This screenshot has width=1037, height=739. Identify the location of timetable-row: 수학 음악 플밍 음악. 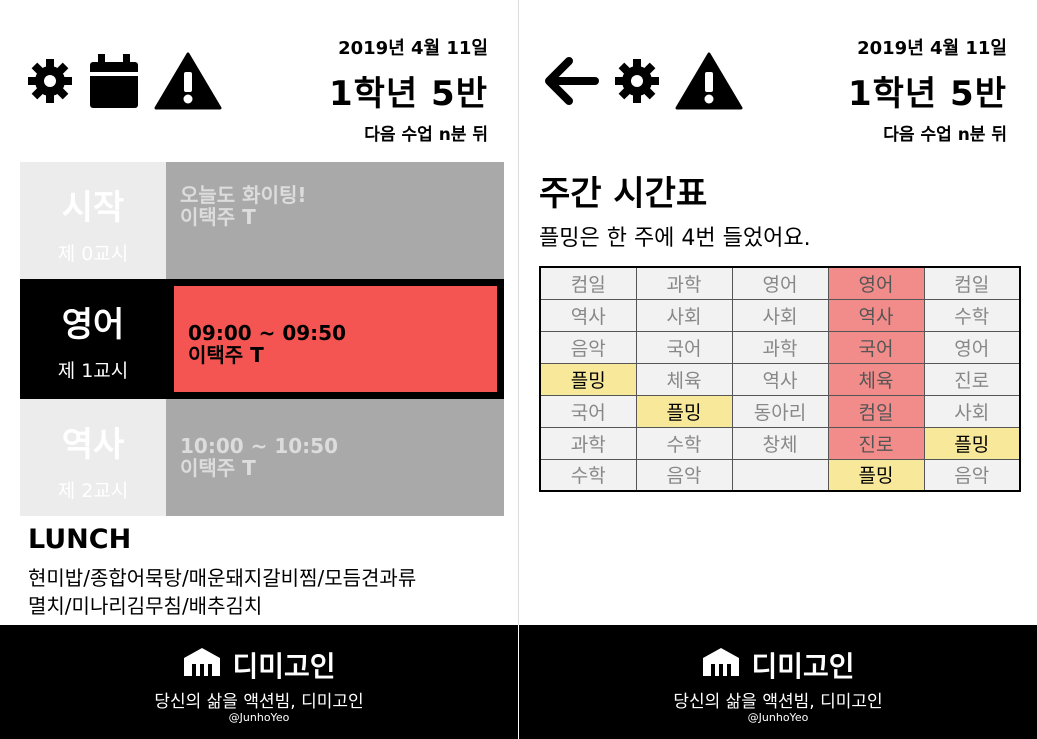
(780, 475).